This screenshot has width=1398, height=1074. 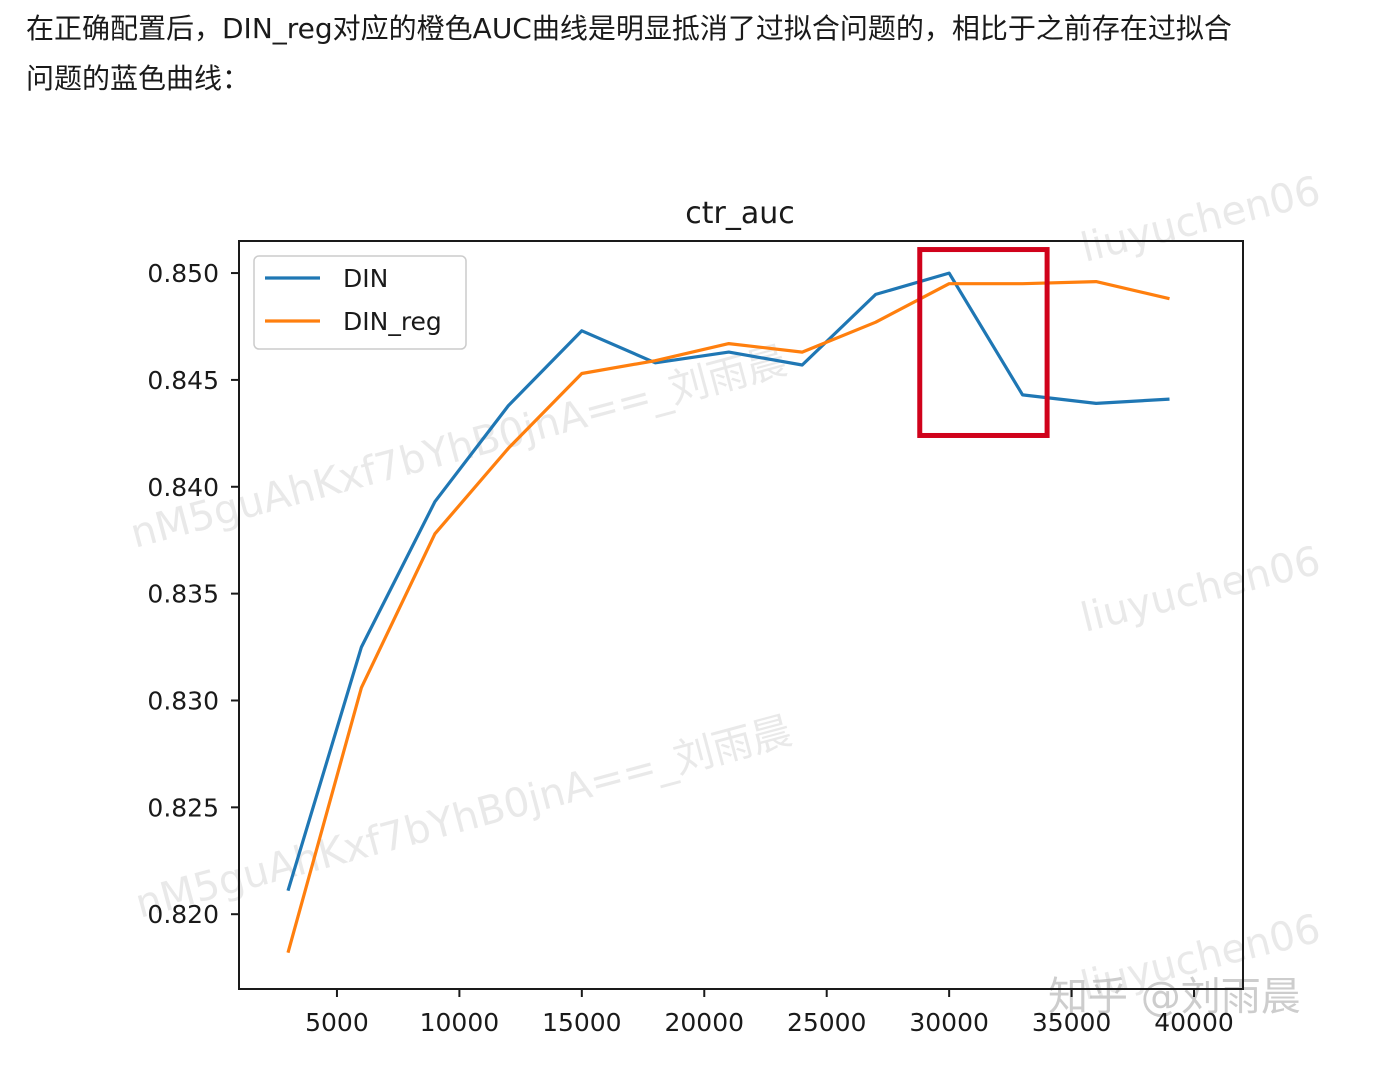 I want to click on x-tick-label: 25000, so click(x=827, y=1022).